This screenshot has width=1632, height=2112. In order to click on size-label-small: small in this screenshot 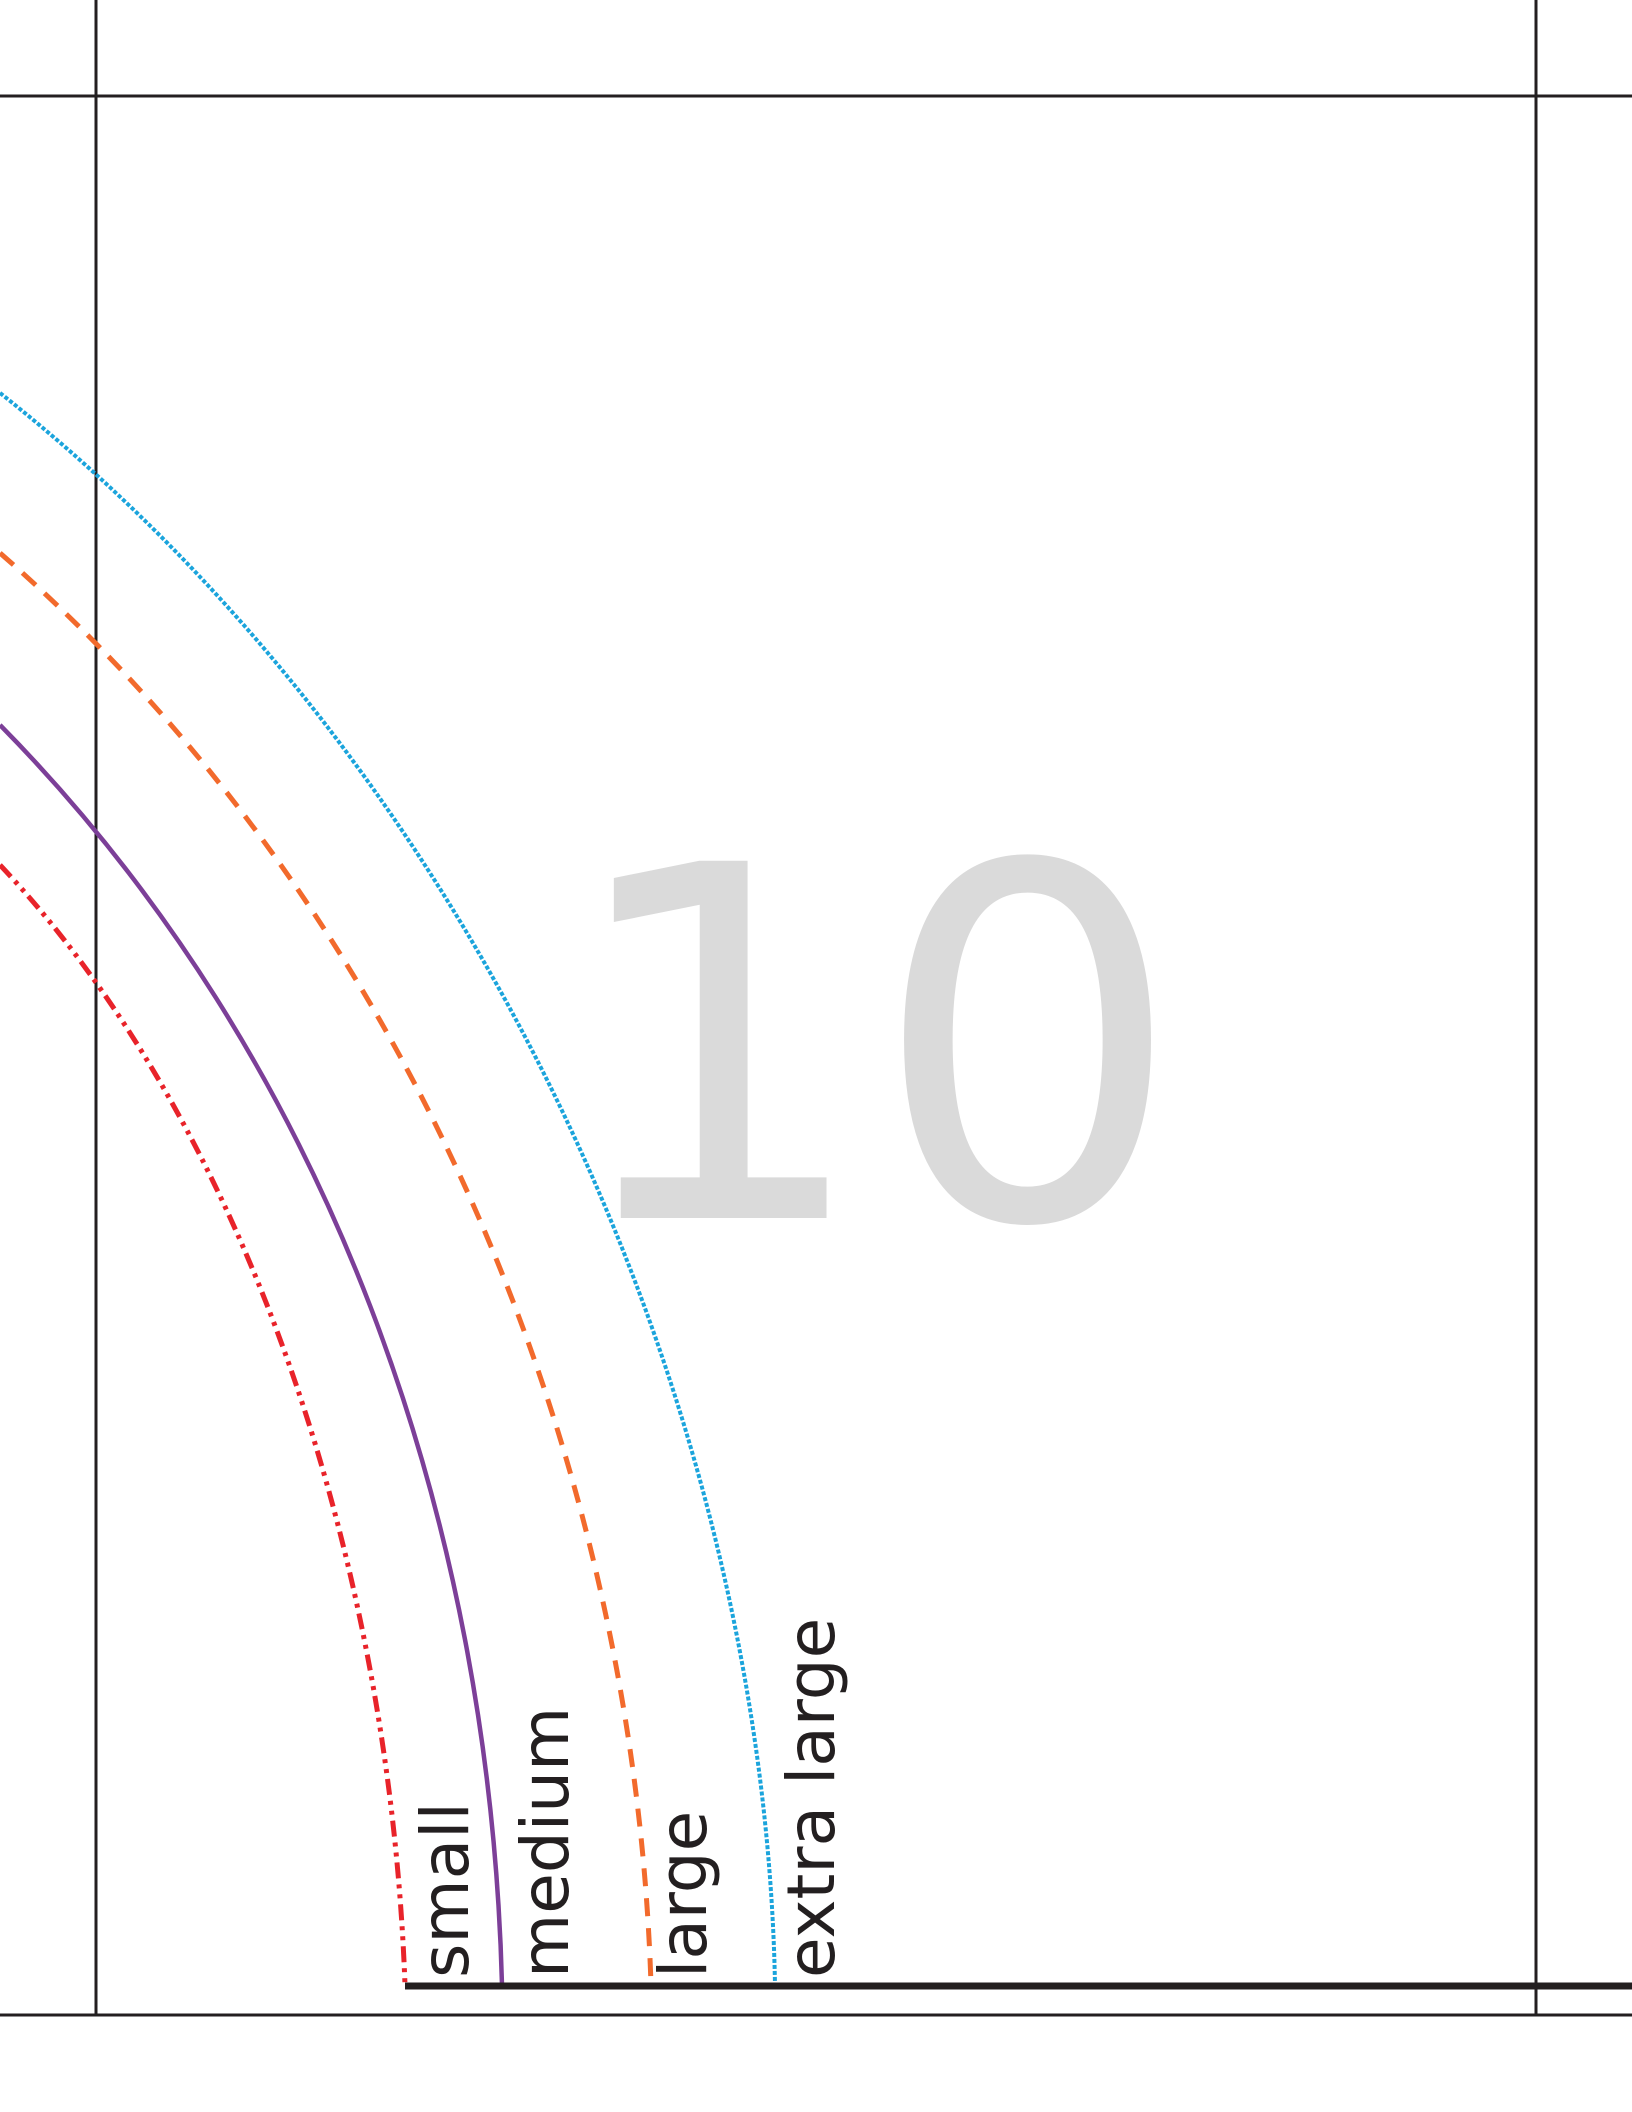, I will do `click(445, 1890)`.